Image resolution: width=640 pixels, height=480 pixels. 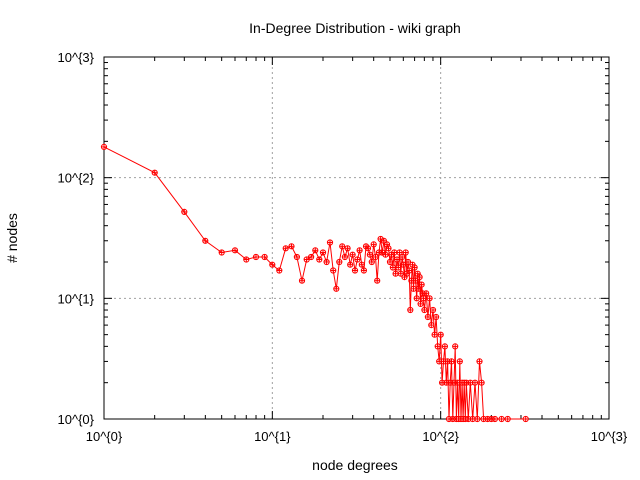 What do you see at coordinates (76, 298) in the screenshot?
I see `y-tick-label: 10^{1}` at bounding box center [76, 298].